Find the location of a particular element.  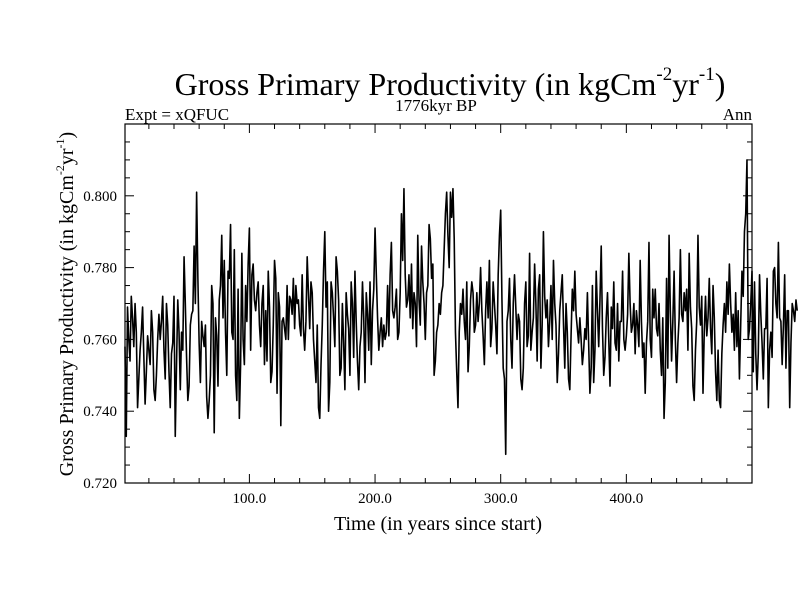

subtitle-right: Ann is located at coordinates (738, 114).